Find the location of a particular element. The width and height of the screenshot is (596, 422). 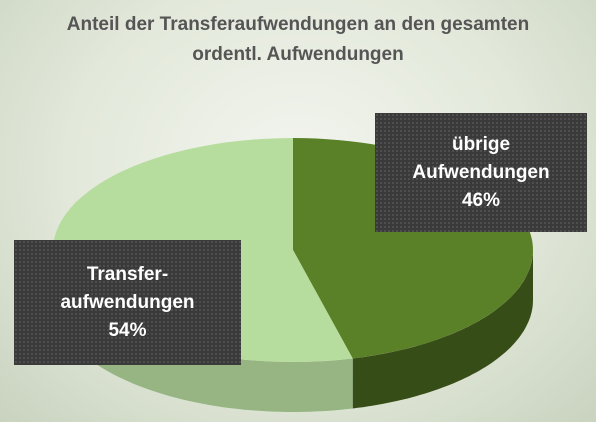

category-label: übrige Aufwendungen is located at coordinates (481, 158).